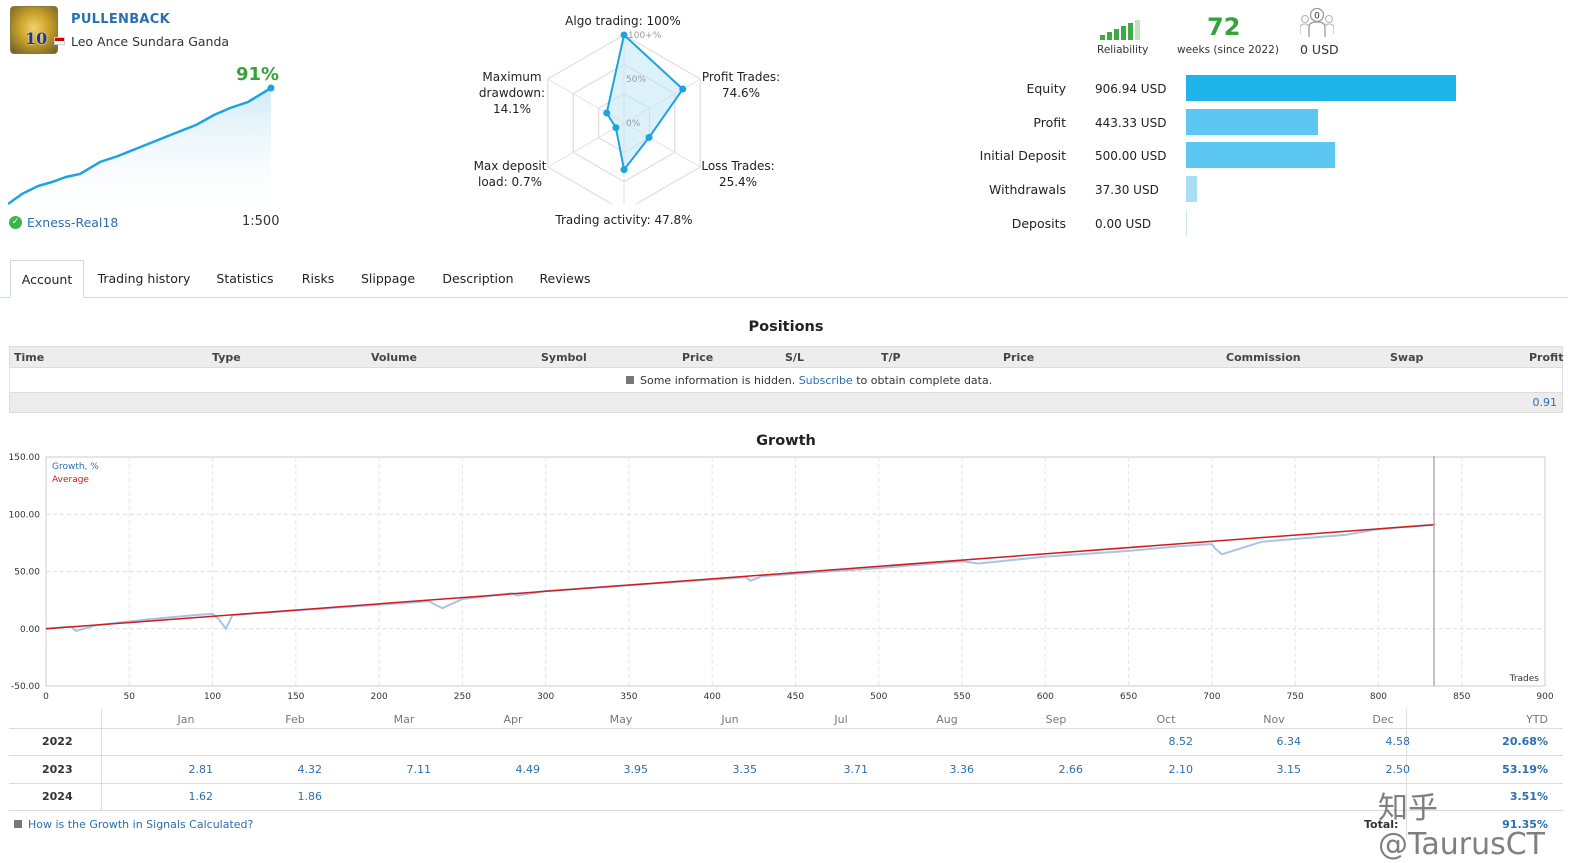  I want to click on legend-average: Average, so click(70, 480).